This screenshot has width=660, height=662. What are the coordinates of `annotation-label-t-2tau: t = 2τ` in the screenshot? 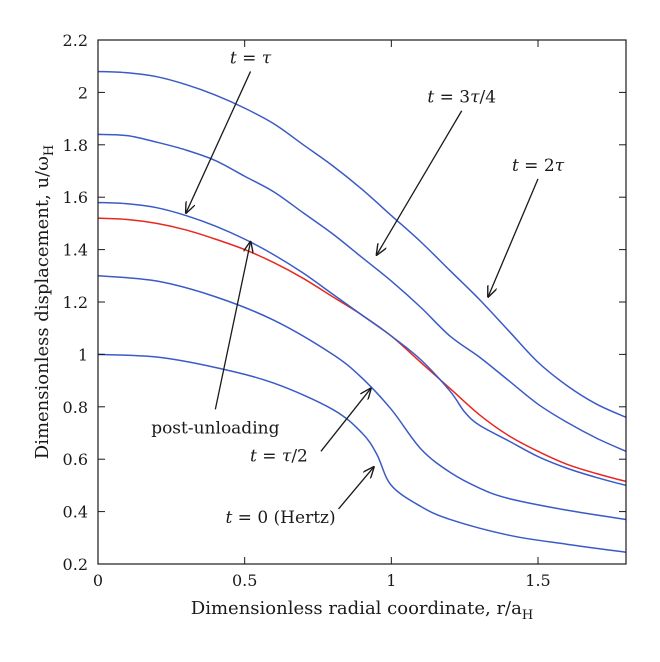 It's located at (538, 166).